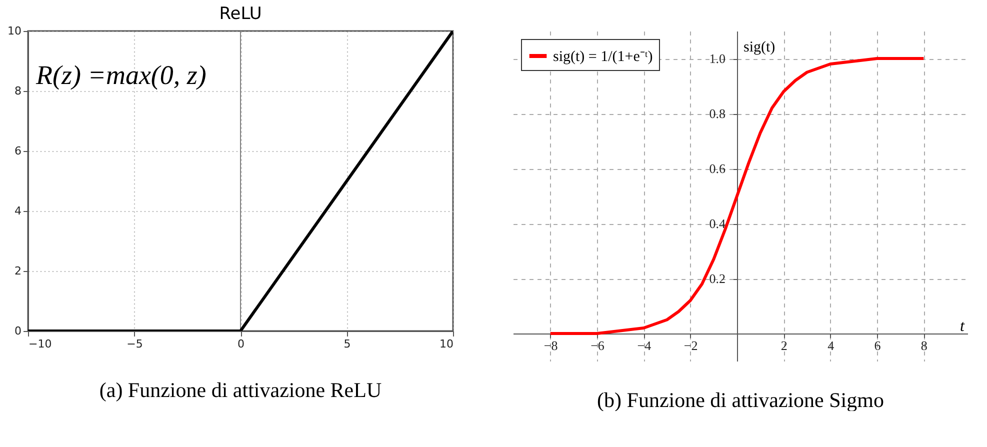  What do you see at coordinates (18, 271) in the screenshot?
I see `y-tick-label: 2` at bounding box center [18, 271].